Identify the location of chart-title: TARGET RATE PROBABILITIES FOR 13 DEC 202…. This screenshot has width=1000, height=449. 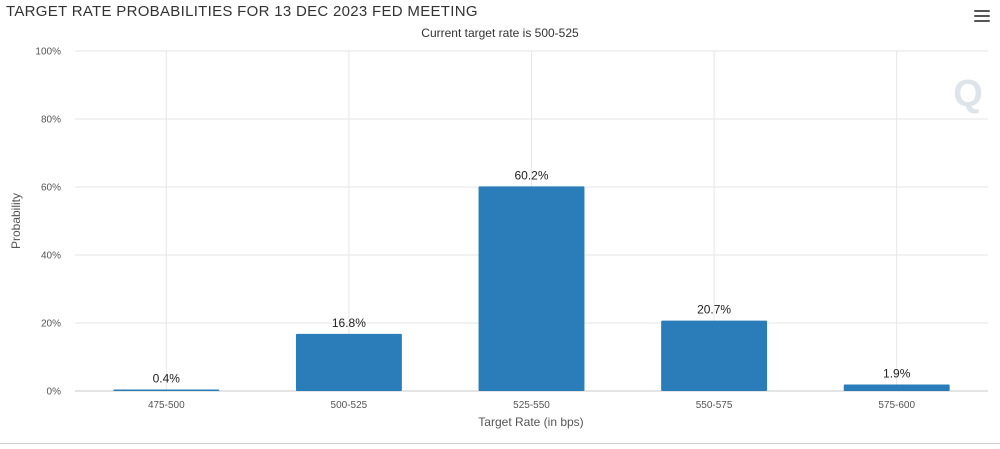
(242, 11).